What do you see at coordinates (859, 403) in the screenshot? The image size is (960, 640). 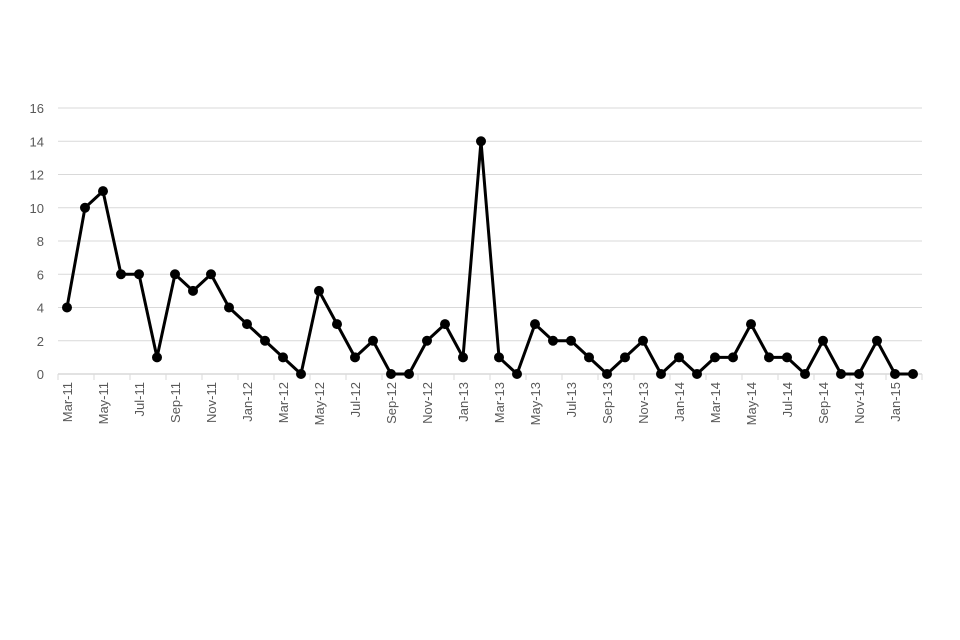 I see `x-tick-label: Nov-14` at bounding box center [859, 403].